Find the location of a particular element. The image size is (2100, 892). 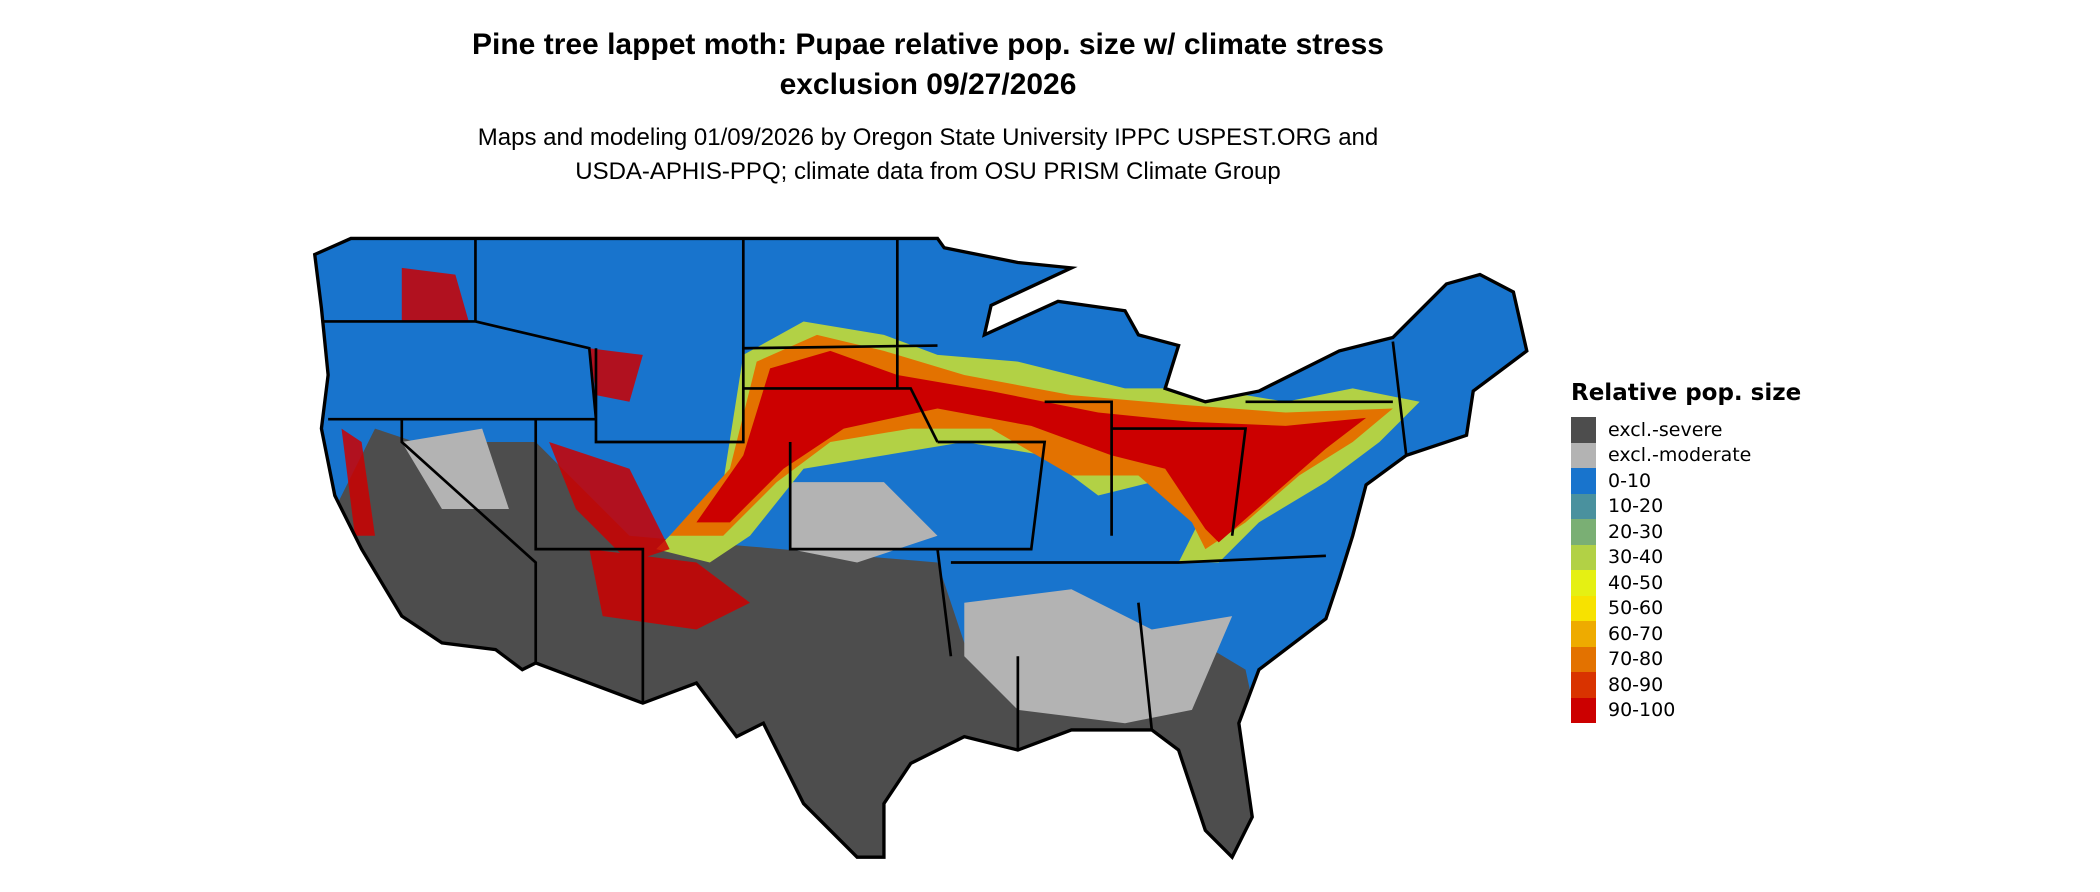

legend-item: 50-60 is located at coordinates (1686, 608).